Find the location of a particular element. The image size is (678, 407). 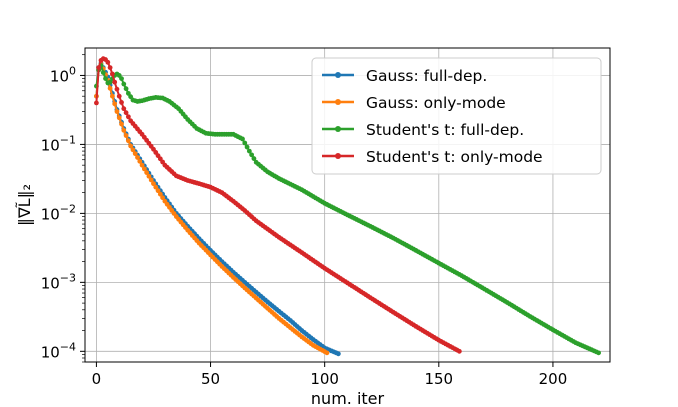

legend-label: Student's t: only-mode is located at coordinates (454, 157).